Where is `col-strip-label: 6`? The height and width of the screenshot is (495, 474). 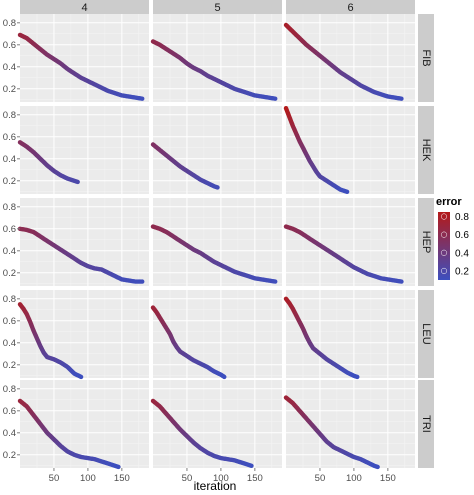 col-strip-label: 6 is located at coordinates (350, 8).